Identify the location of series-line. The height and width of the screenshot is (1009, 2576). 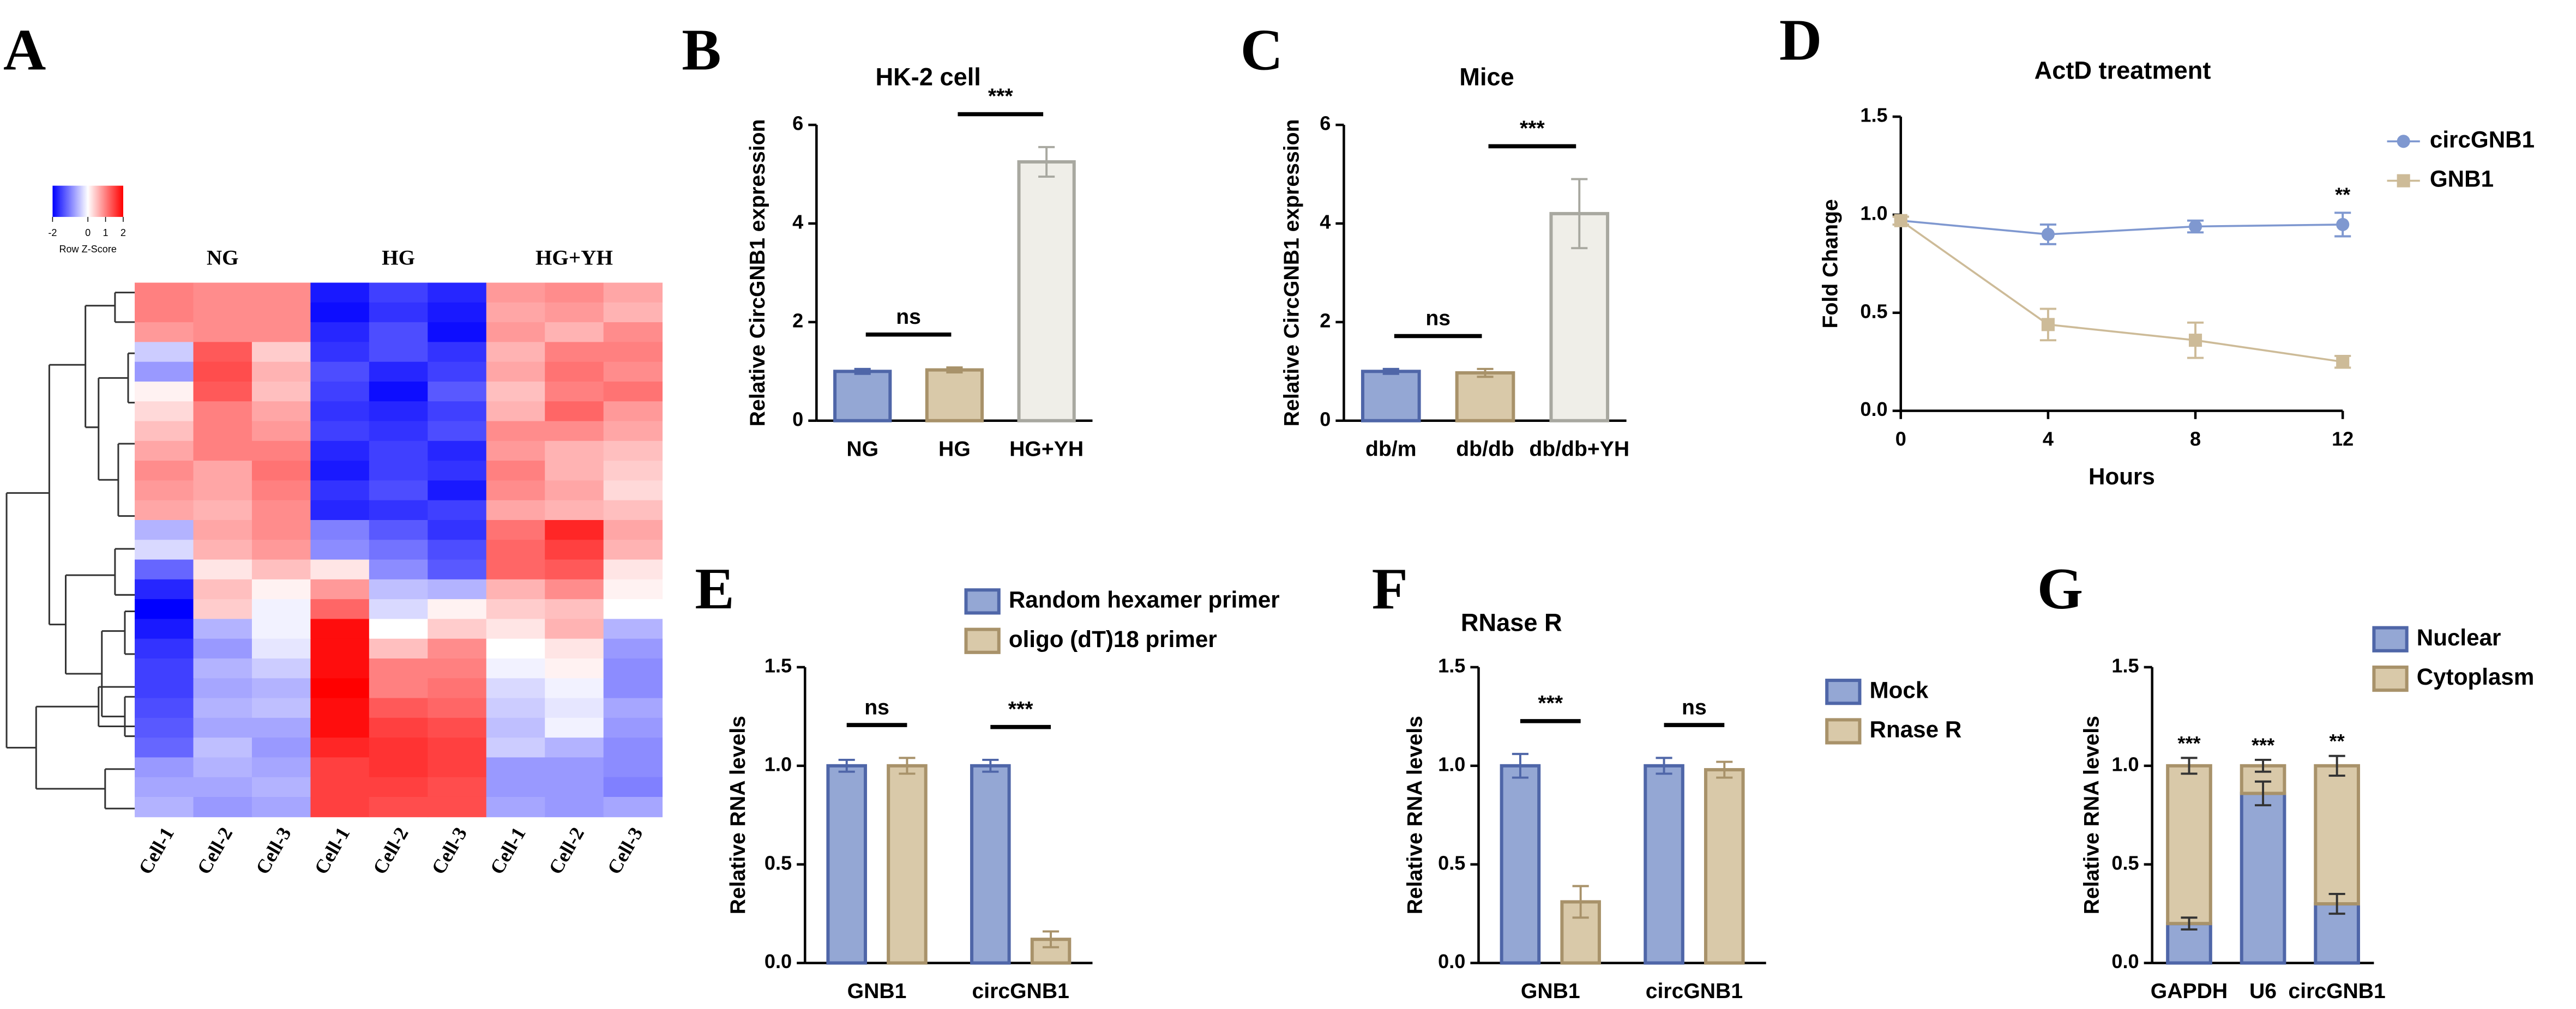
(2121, 291).